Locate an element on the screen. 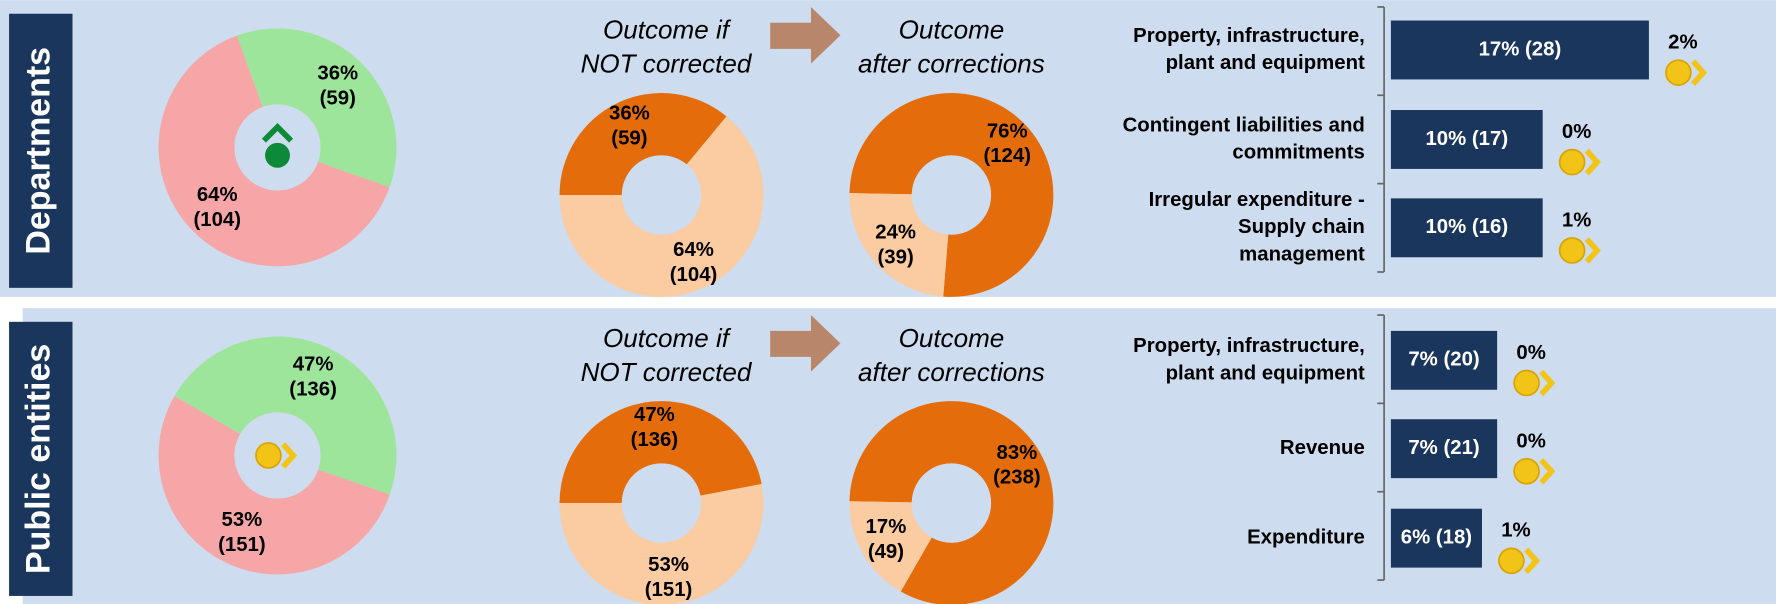 The height and width of the screenshot is (604, 1776). panel-title: Departments is located at coordinates (39, 151).